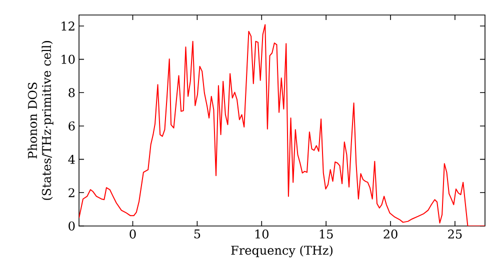  Describe the element at coordinates (391, 234) in the screenshot. I see `x-tick-label: 20` at that location.